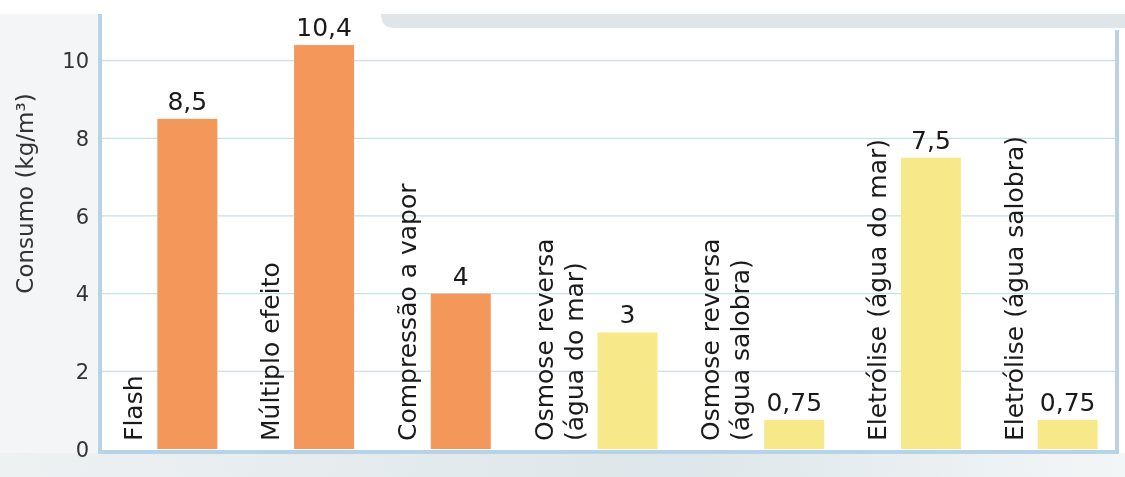  I want to click on x-tick-label: Flash, so click(134, 408).